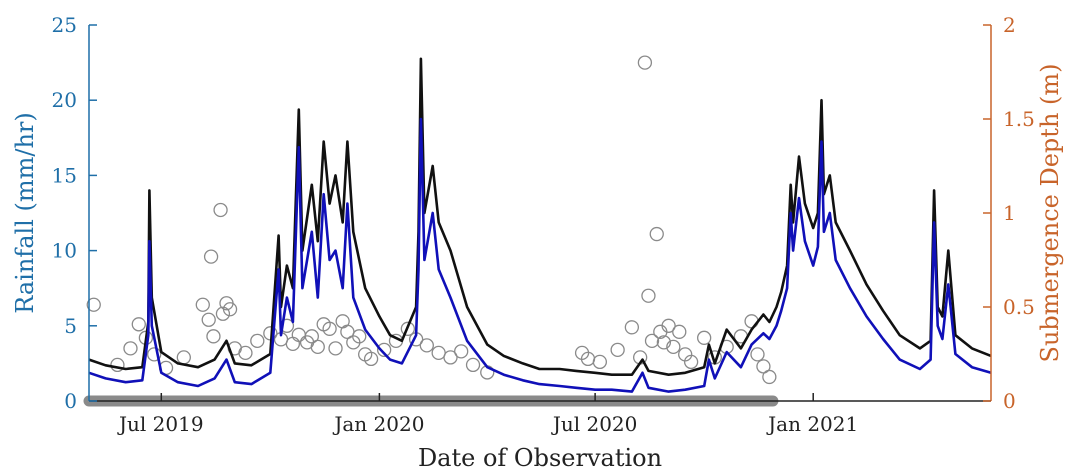 The image size is (1075, 472). I want to click on y-right-tick-label: 0, so click(1009, 401).